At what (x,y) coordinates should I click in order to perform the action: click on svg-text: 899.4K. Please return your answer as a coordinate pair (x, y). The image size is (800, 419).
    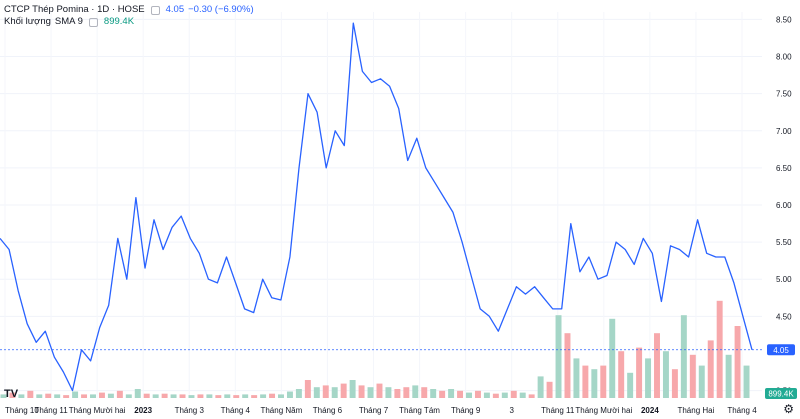
    Looking at the image, I should click on (781, 394).